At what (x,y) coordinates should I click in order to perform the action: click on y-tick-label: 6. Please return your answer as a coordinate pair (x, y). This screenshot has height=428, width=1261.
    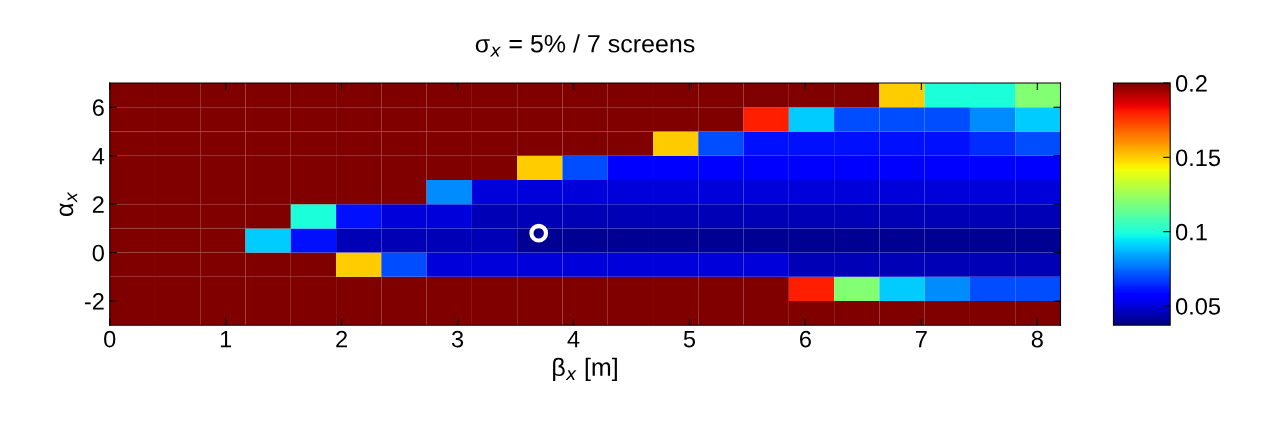
    Looking at the image, I should click on (98, 108).